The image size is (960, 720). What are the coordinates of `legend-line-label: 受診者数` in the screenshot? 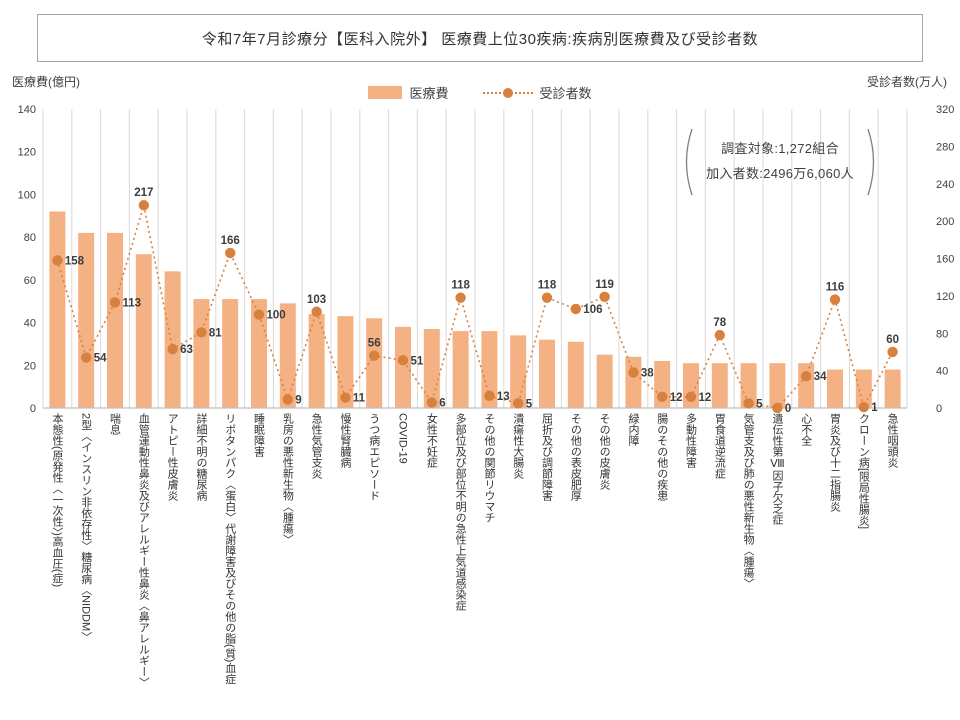 It's located at (565, 93).